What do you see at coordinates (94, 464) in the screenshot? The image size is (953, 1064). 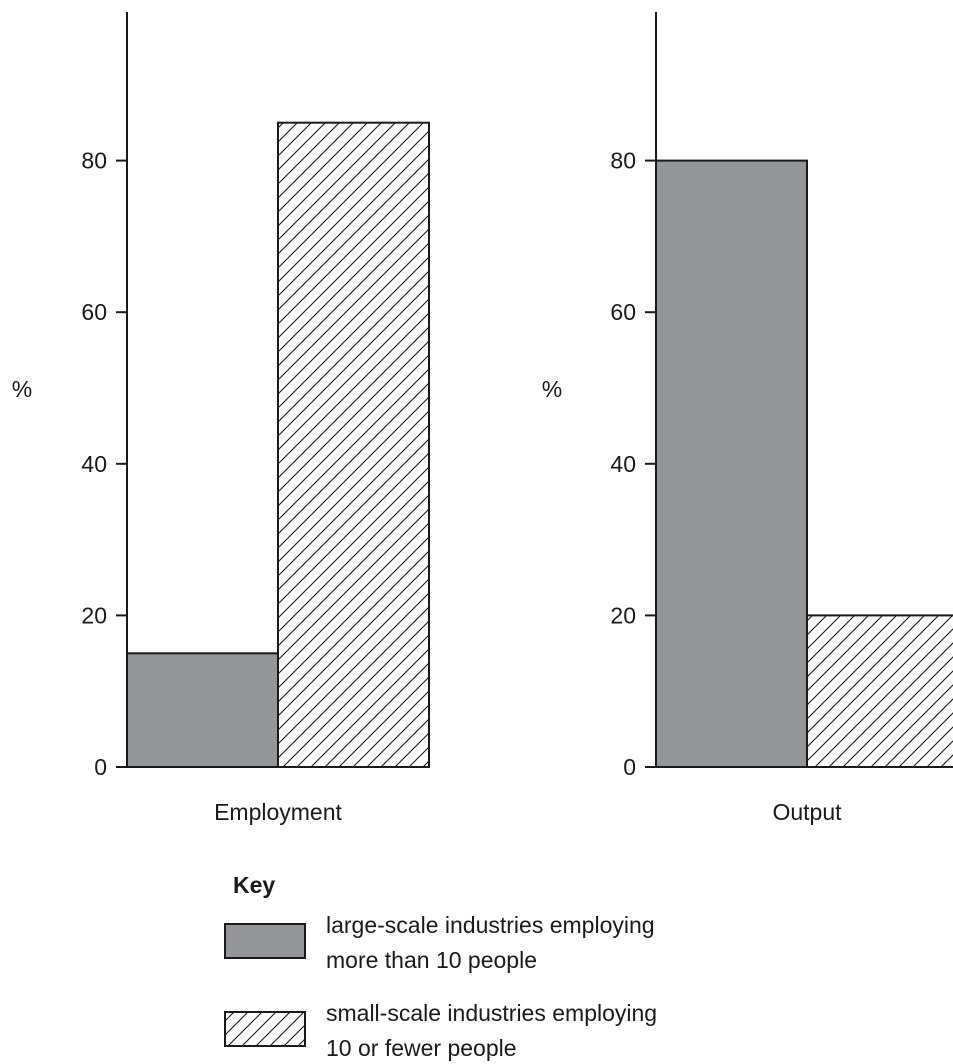 I see `employment-y-tick-label: 40` at bounding box center [94, 464].